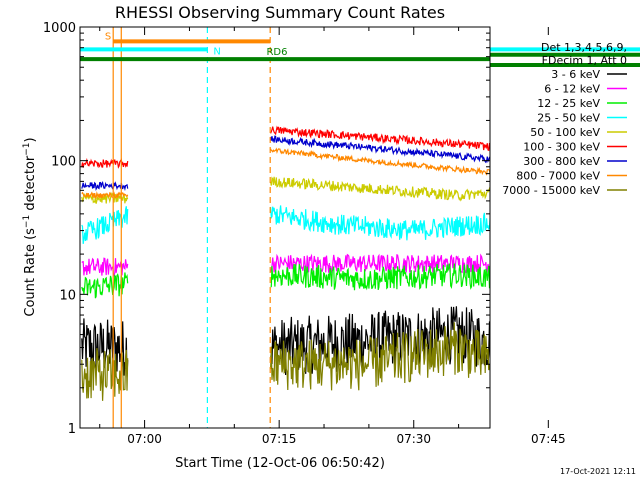 This screenshot has width=640, height=480. What do you see at coordinates (565, 132) in the screenshot?
I see `legend-label: 50 - 100 keV` at bounding box center [565, 132].